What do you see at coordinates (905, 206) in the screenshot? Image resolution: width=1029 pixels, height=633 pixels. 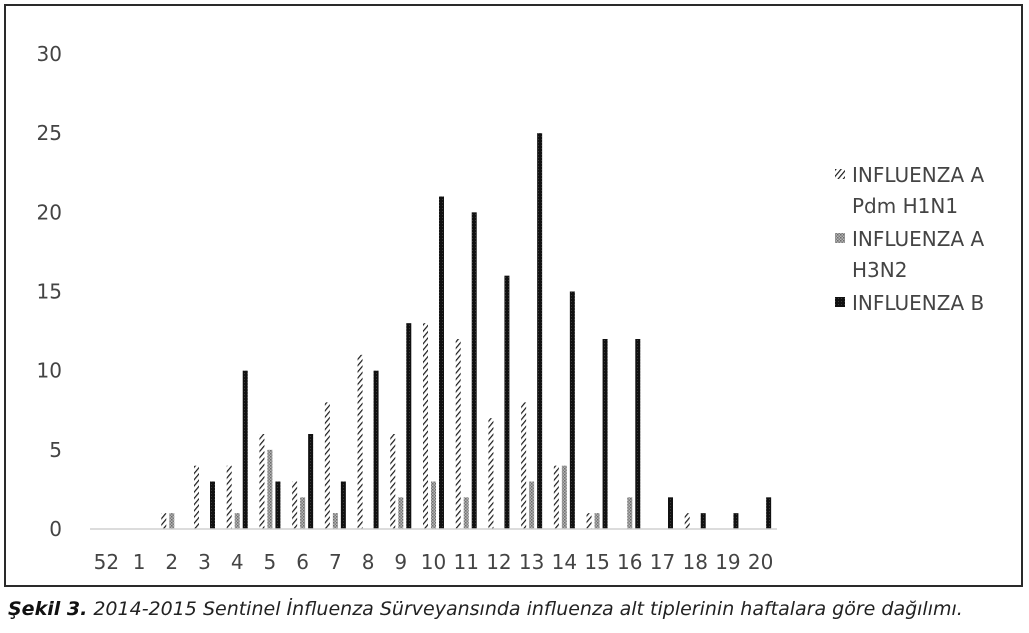 I see `legend-label: Pdm H1N1` at bounding box center [905, 206].